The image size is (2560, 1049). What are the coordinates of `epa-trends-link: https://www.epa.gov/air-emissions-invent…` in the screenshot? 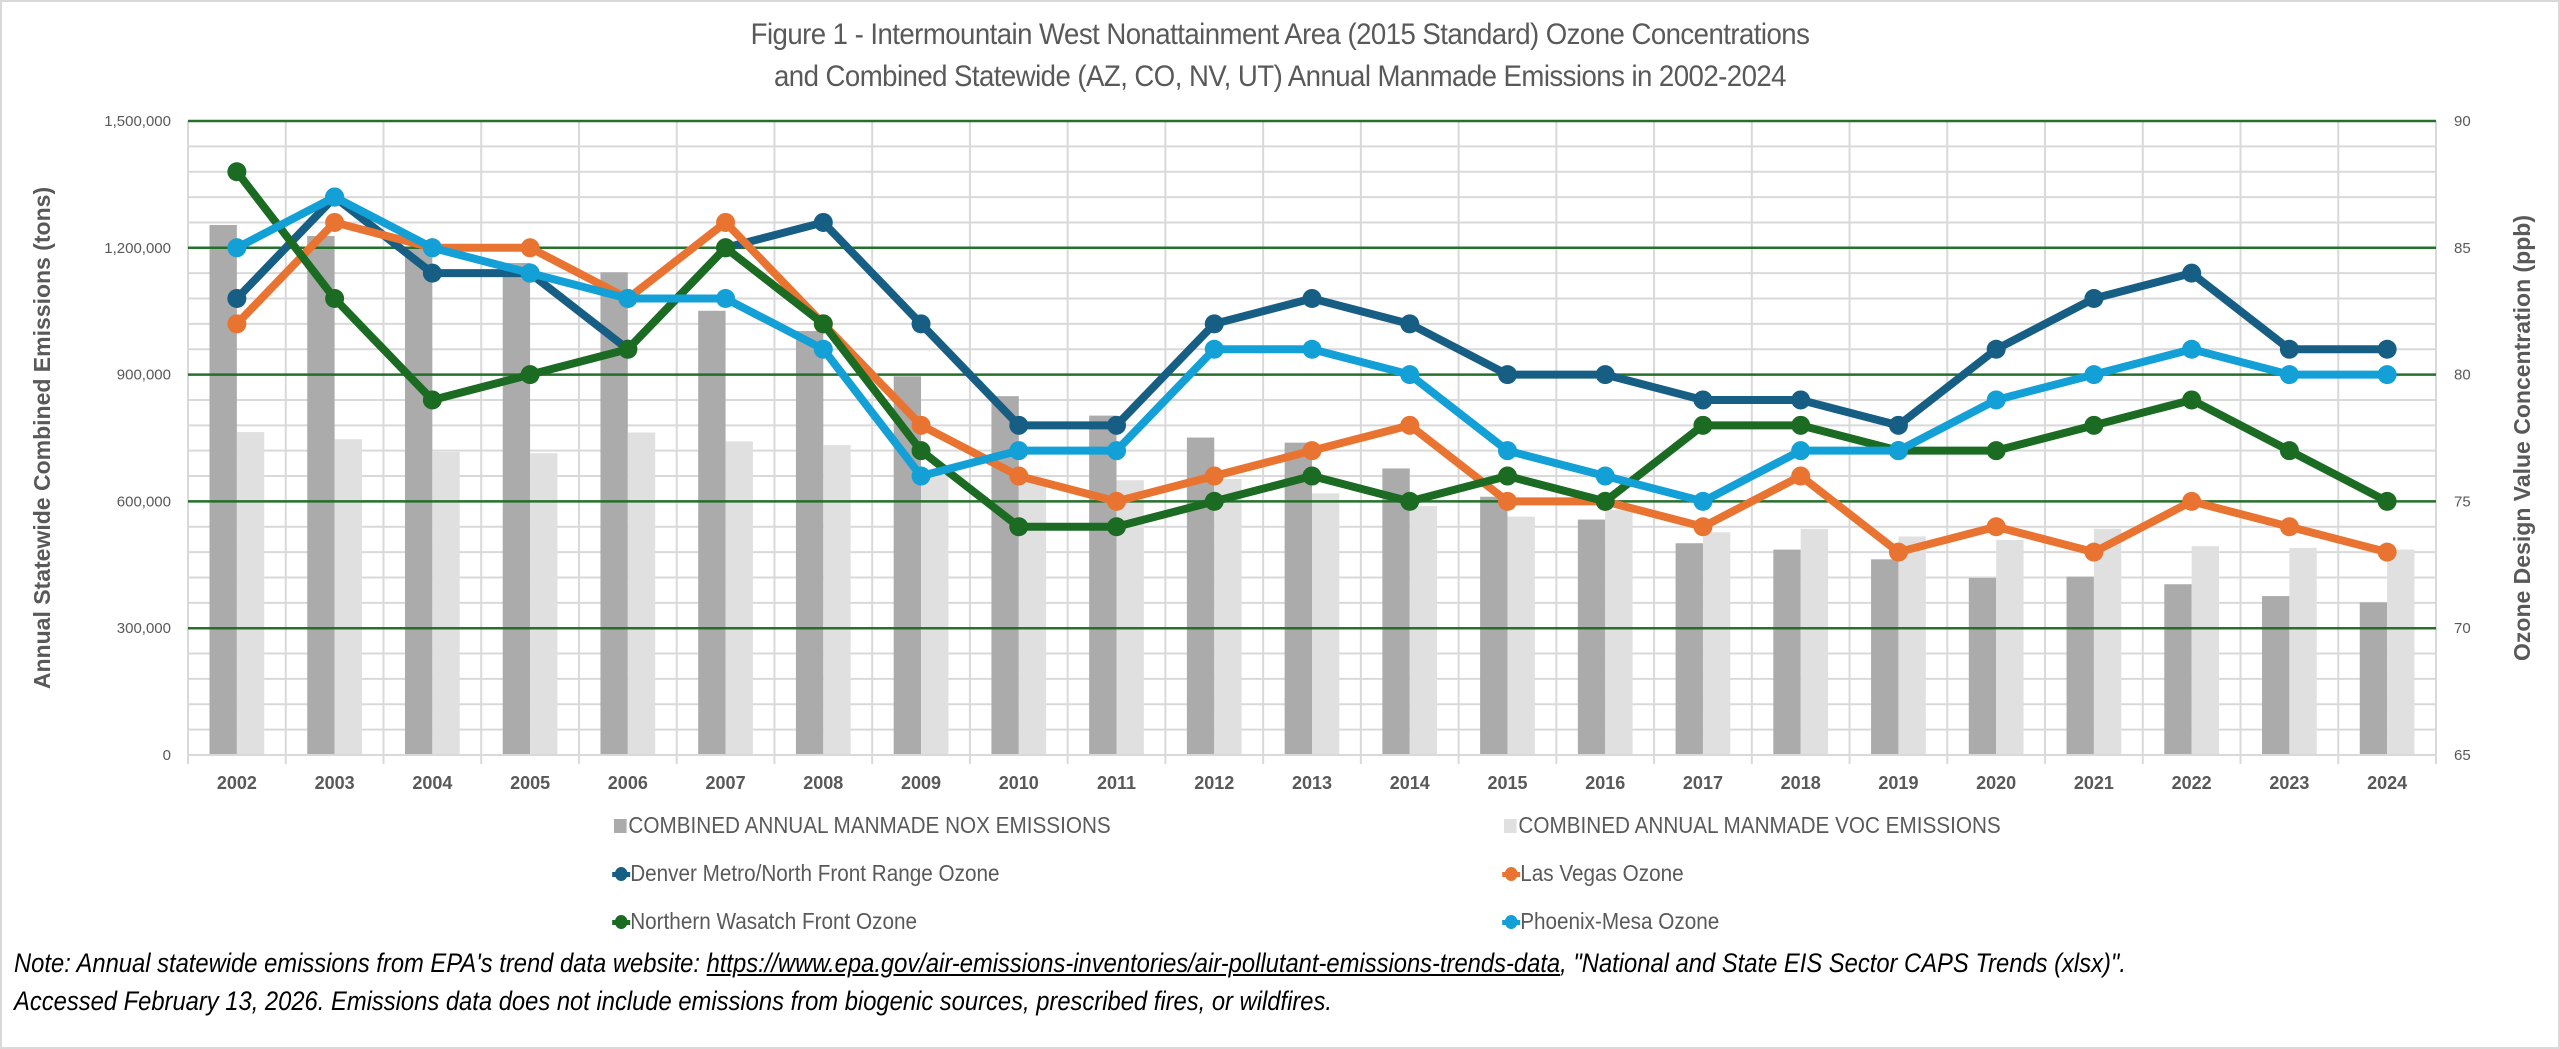 It's located at (1133, 963).